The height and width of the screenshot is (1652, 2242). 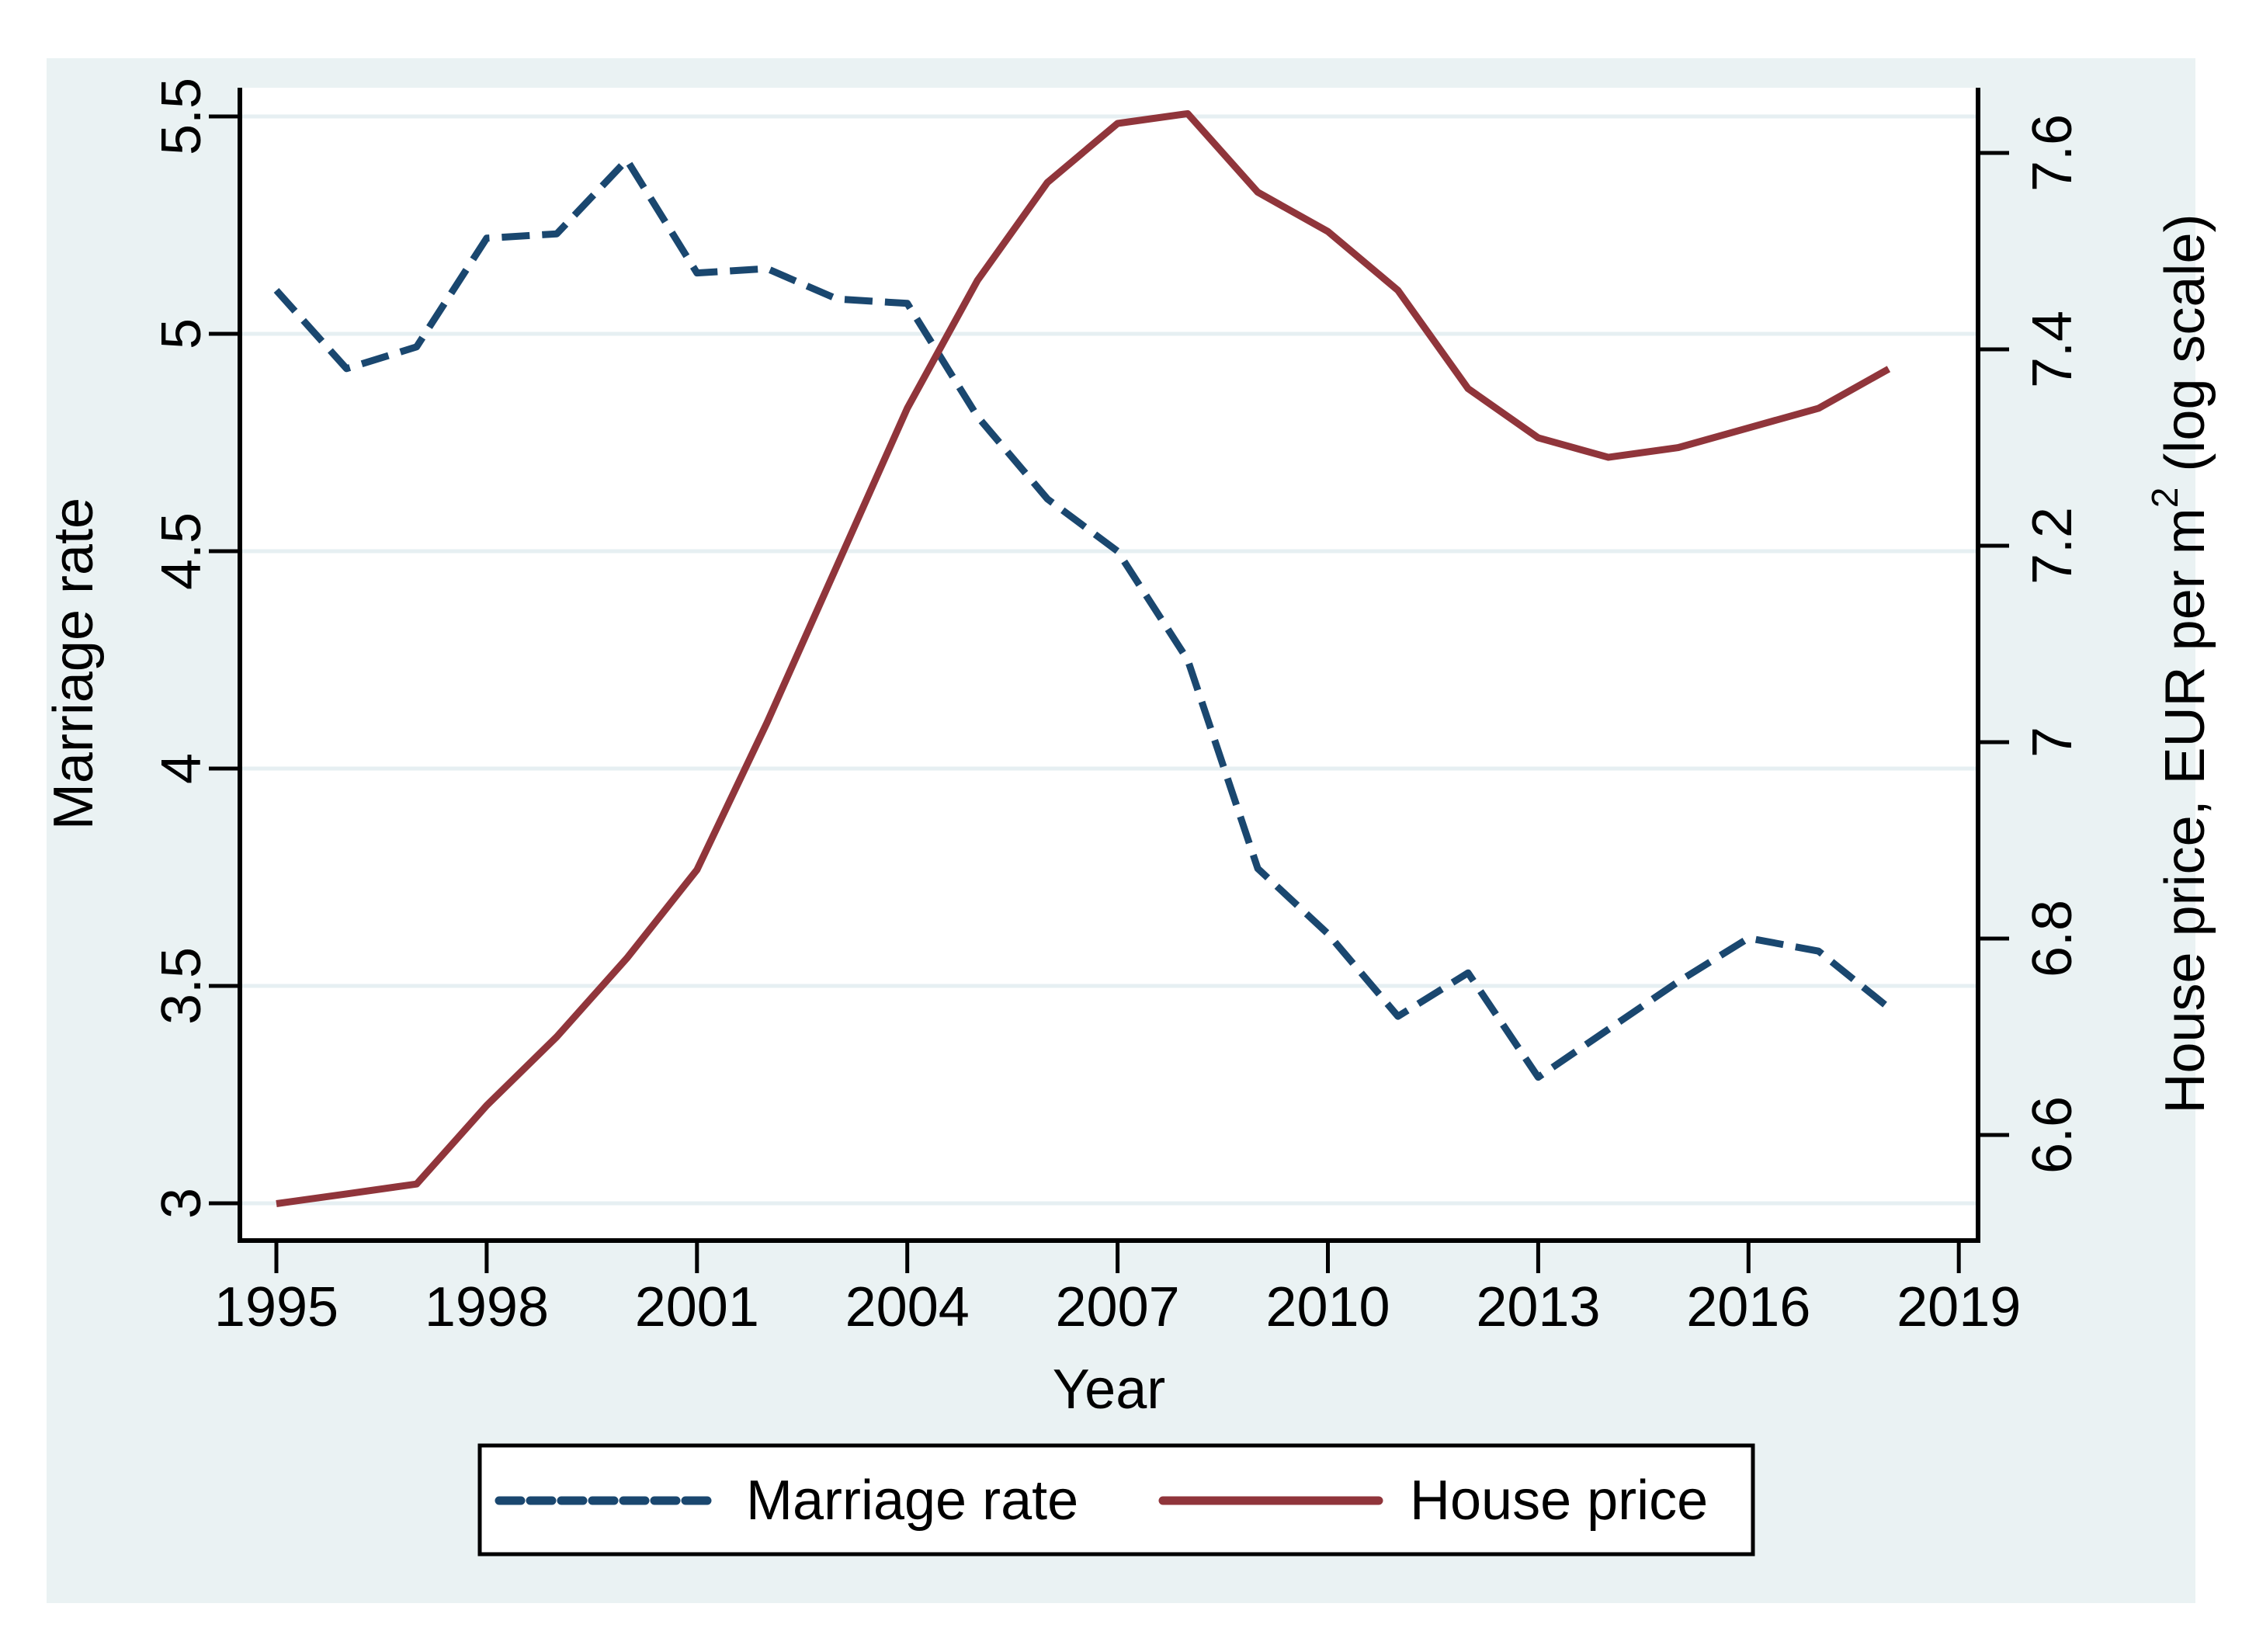 What do you see at coordinates (276, 1307) in the screenshot?
I see `x-tick-label: 1995` at bounding box center [276, 1307].